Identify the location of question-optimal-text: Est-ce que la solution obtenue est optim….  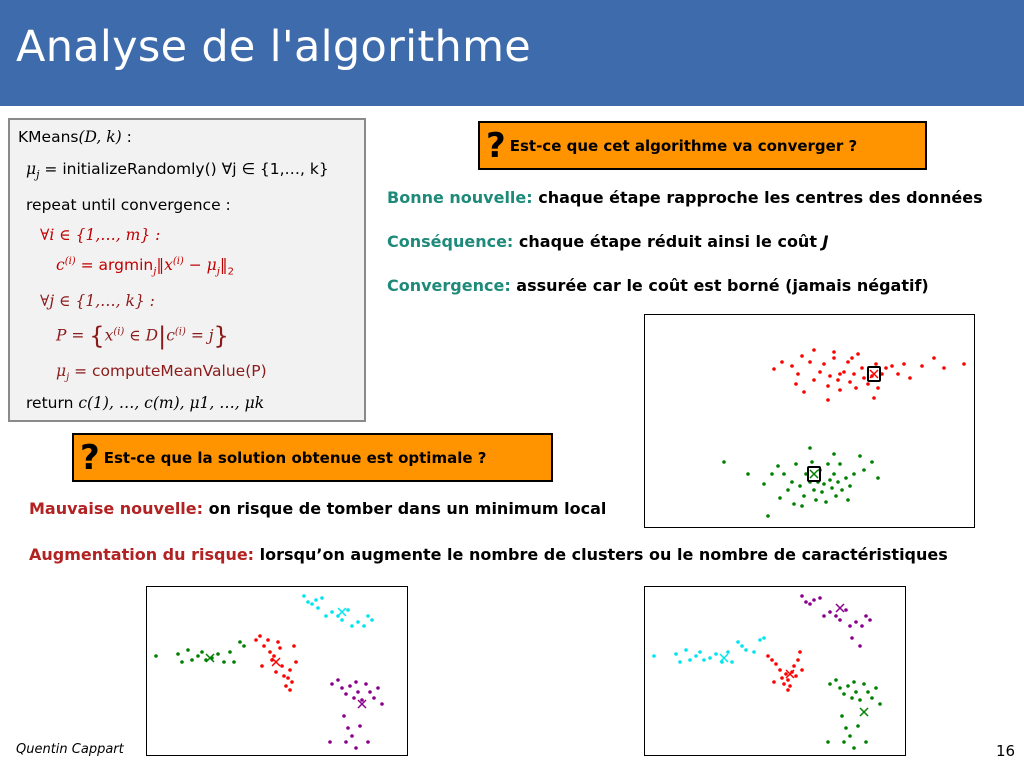
(295, 457).